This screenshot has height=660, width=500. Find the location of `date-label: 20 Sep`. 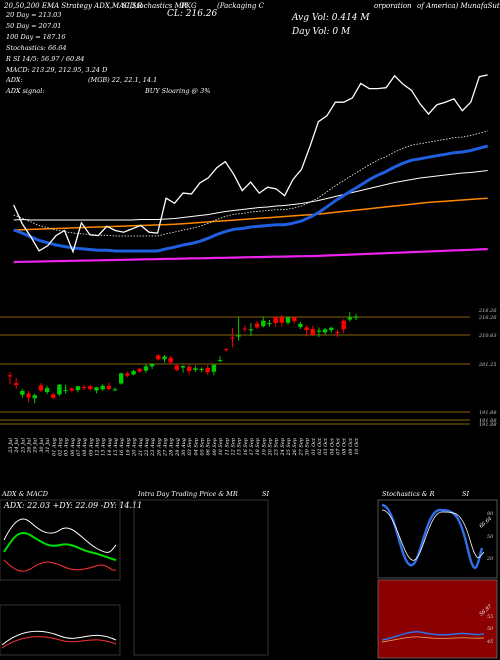

date-label: 20 Sep is located at coordinates (271, 446).